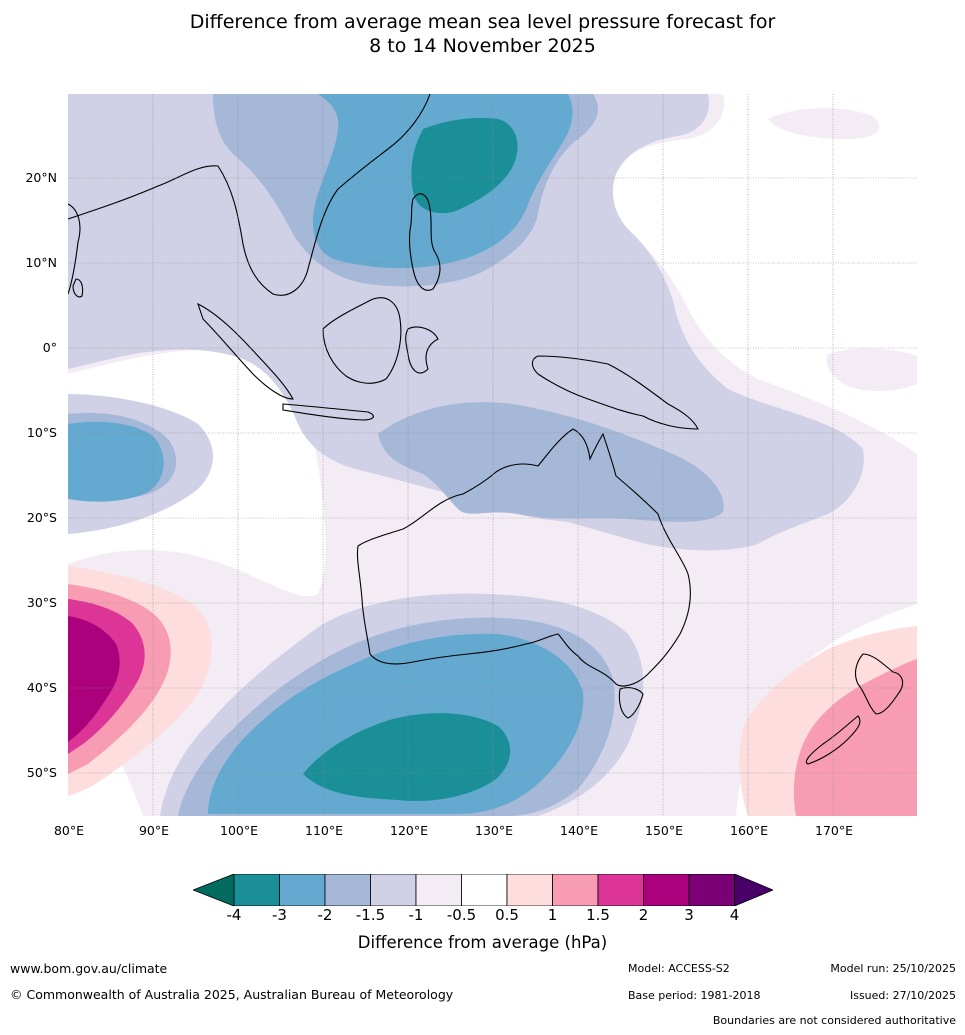  I want to click on colorbar-label-minus-4: -4, so click(234, 915).